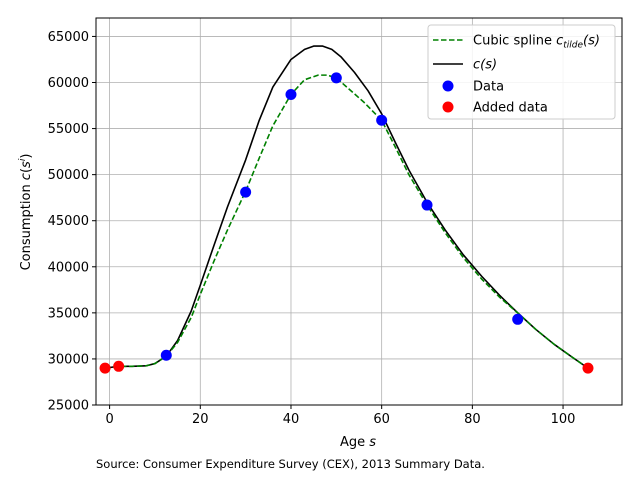  What do you see at coordinates (26, 164) in the screenshot?
I see `y-axis-label-var: s` at bounding box center [26, 164].